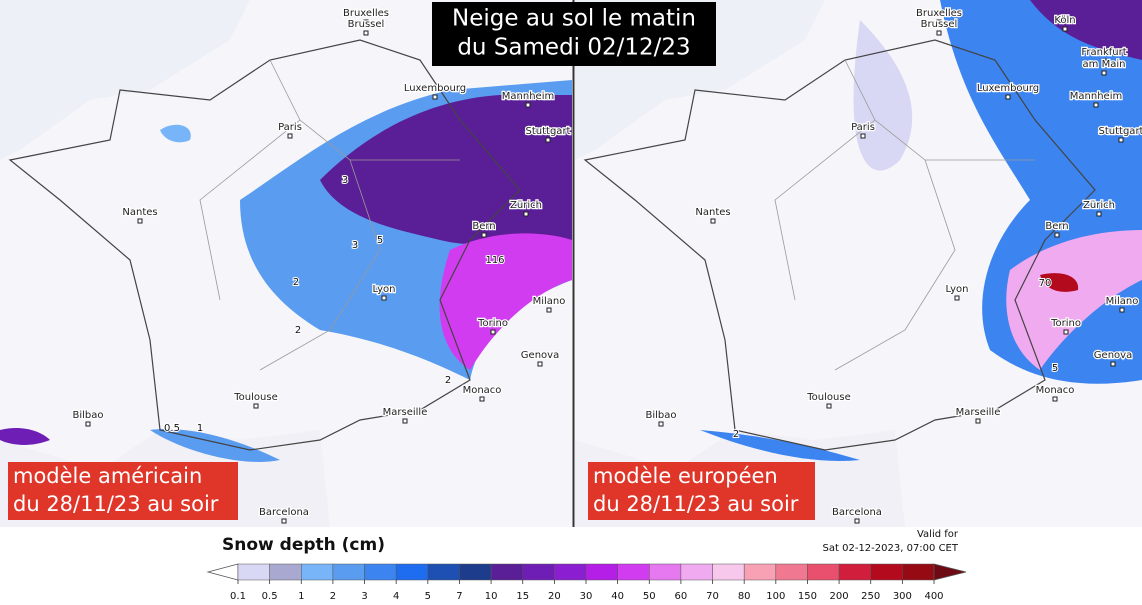 The width and height of the screenshot is (1142, 605). Describe the element at coordinates (87, 415) in the screenshot. I see `city-label: Bilbao` at that location.